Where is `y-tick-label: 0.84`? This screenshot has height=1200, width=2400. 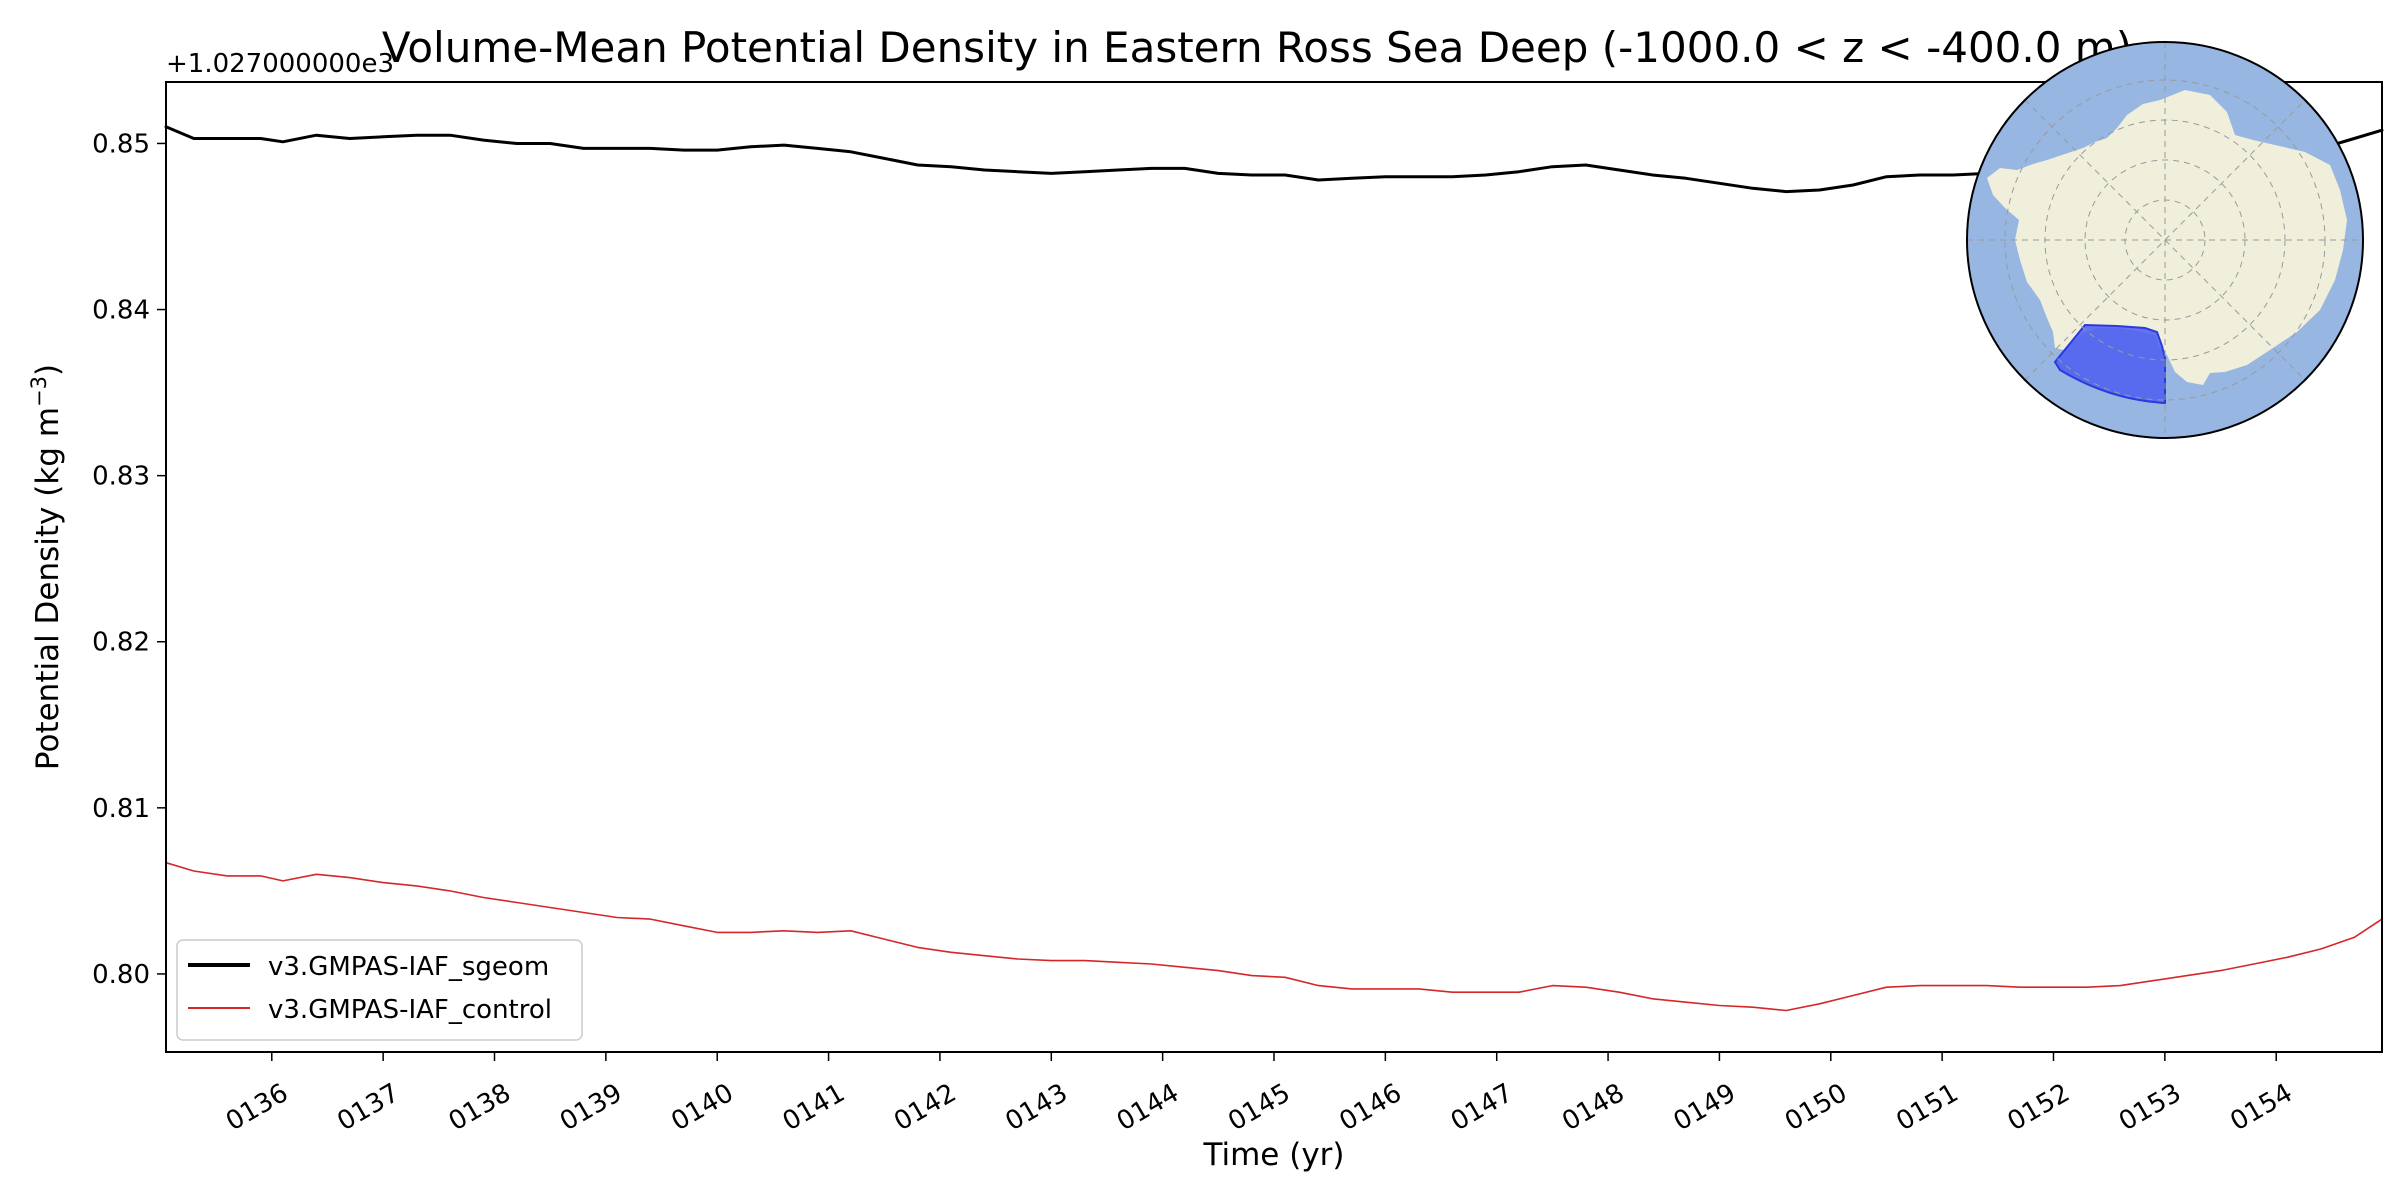 y-tick-label: 0.84 is located at coordinates (121, 311).